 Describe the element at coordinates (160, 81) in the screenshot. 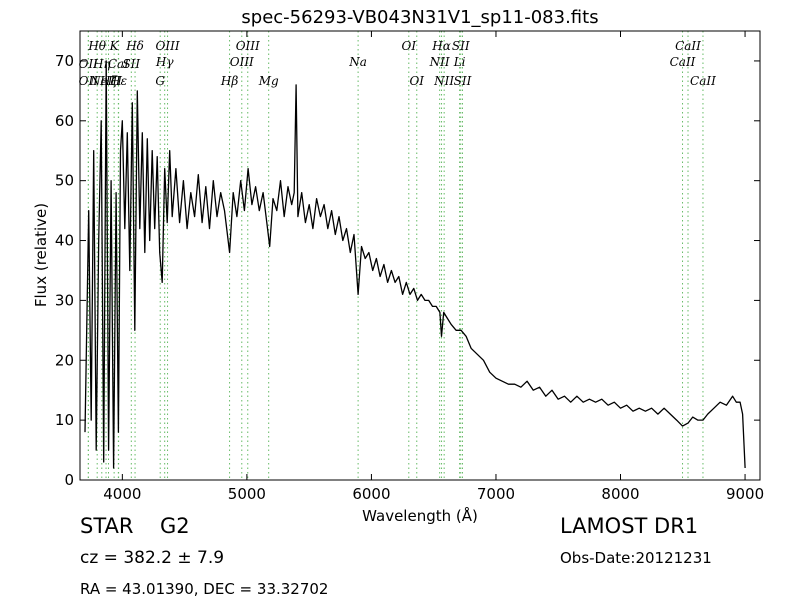

I see `line-label: G` at that location.